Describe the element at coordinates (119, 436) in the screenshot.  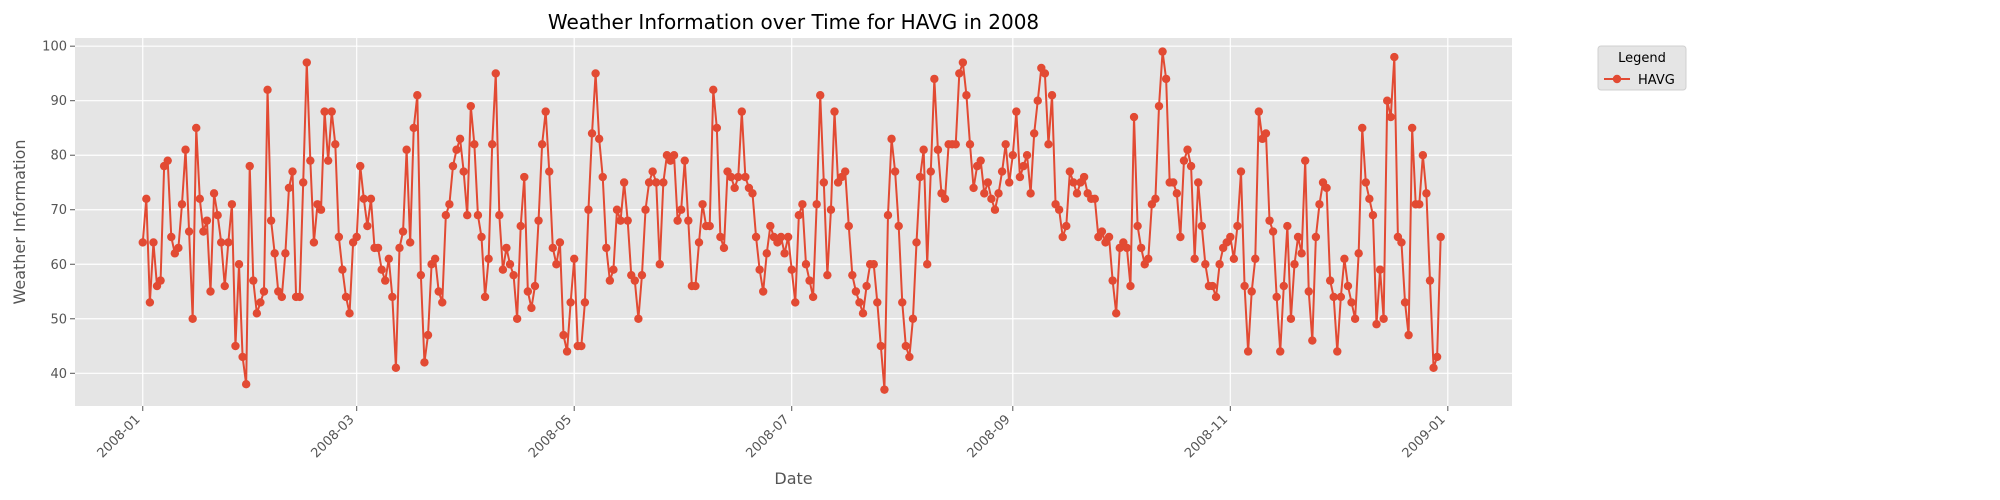
I see `x-tick-label: 2008-01` at that location.